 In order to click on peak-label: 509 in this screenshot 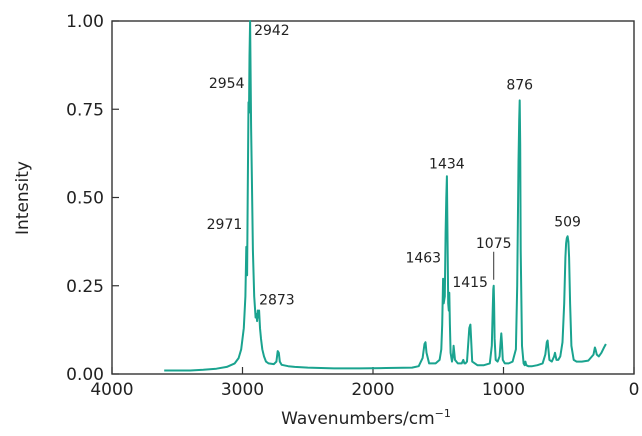, I will do `click(567, 222)`.